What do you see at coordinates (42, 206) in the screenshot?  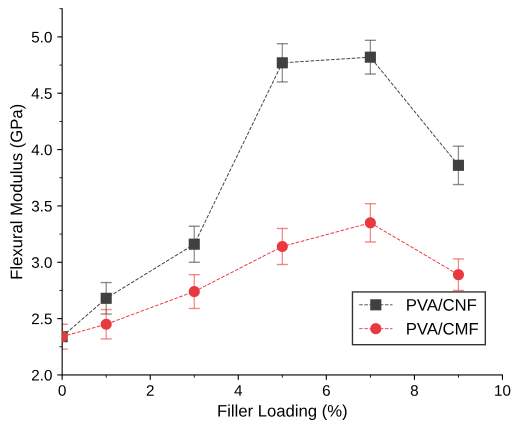 I see `y-tick-label: 3.5` at bounding box center [42, 206].